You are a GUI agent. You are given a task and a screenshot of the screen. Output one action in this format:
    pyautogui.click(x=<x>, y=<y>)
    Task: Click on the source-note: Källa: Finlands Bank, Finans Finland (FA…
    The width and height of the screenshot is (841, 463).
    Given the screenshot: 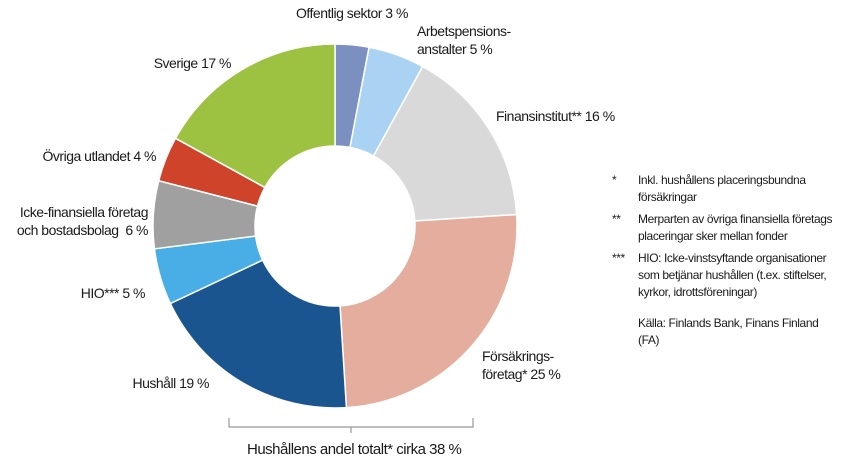 What is the action you would take?
    pyautogui.click(x=728, y=331)
    